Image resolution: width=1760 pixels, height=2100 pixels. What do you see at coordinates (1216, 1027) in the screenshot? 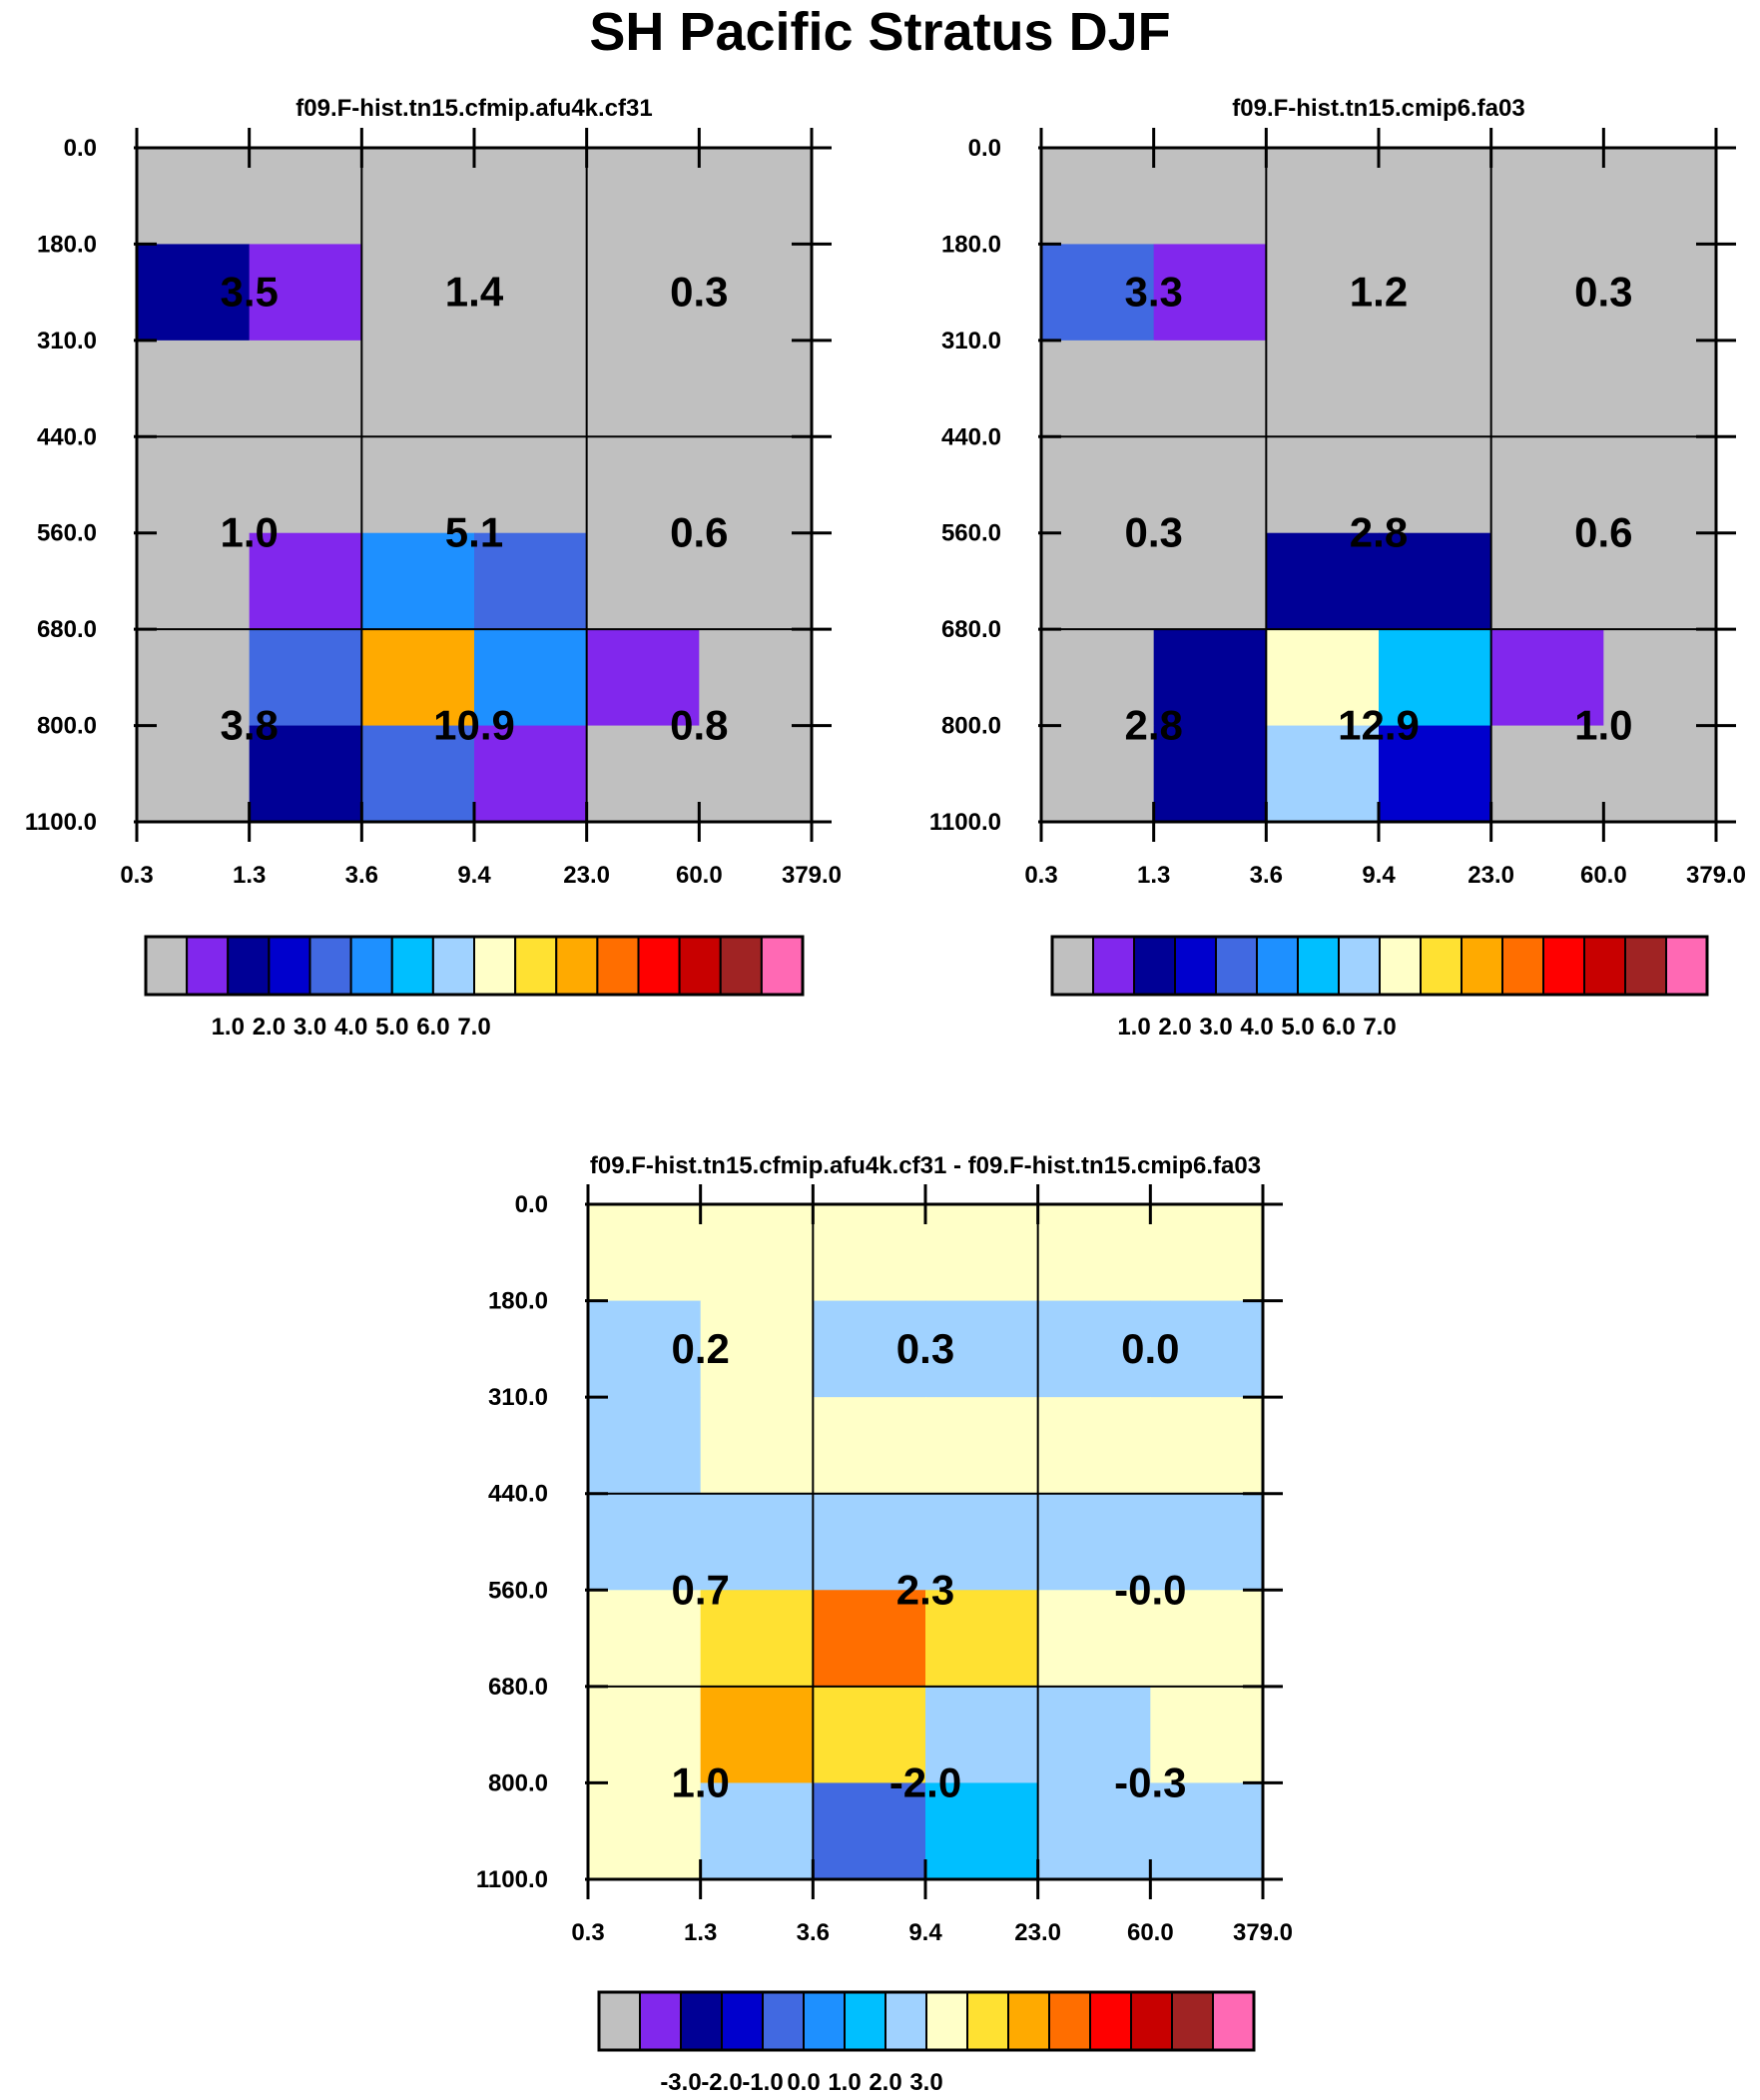
I see `colorbar-label: 3.0` at bounding box center [1216, 1027].